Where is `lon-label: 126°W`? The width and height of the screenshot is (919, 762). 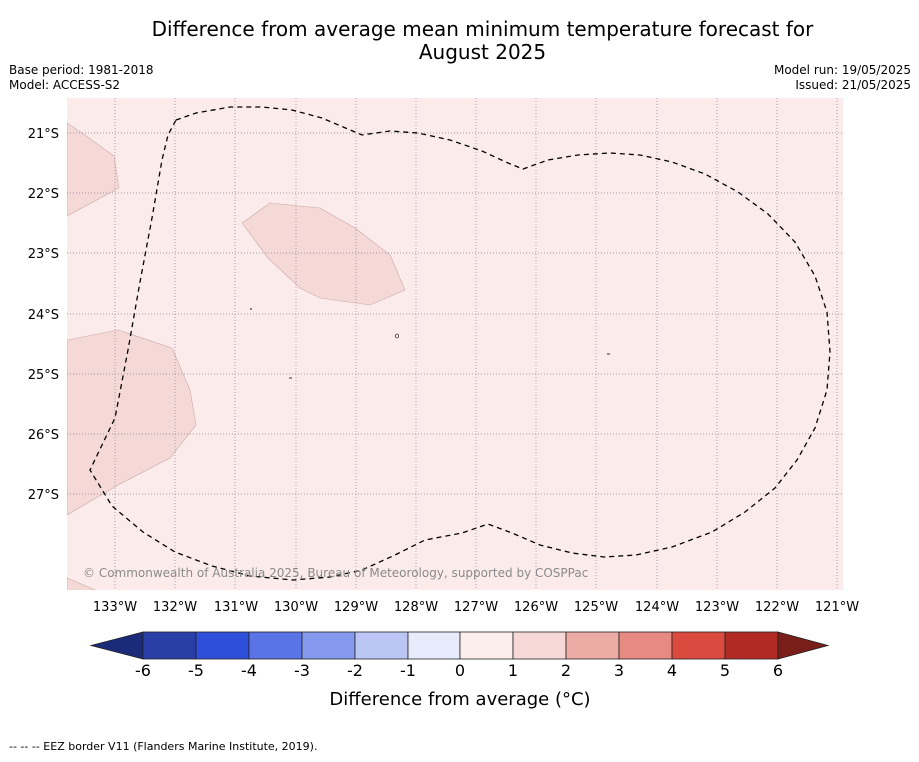 lon-label: 126°W is located at coordinates (536, 607).